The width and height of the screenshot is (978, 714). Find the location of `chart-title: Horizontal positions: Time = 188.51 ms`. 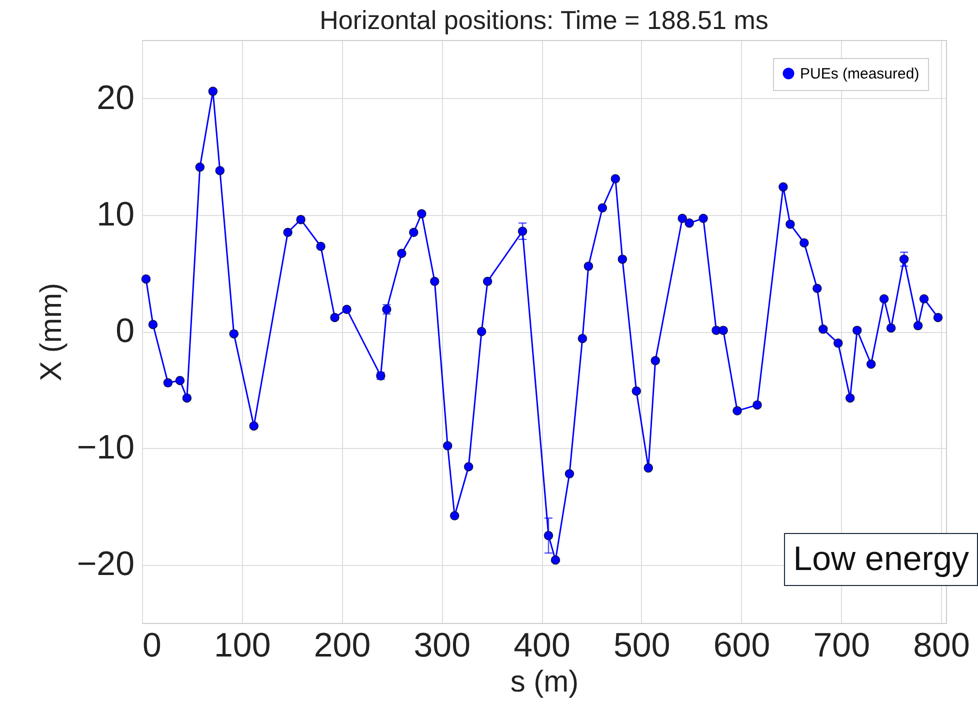

chart-title: Horizontal positions: Time = 188.51 ms is located at coordinates (544, 20).